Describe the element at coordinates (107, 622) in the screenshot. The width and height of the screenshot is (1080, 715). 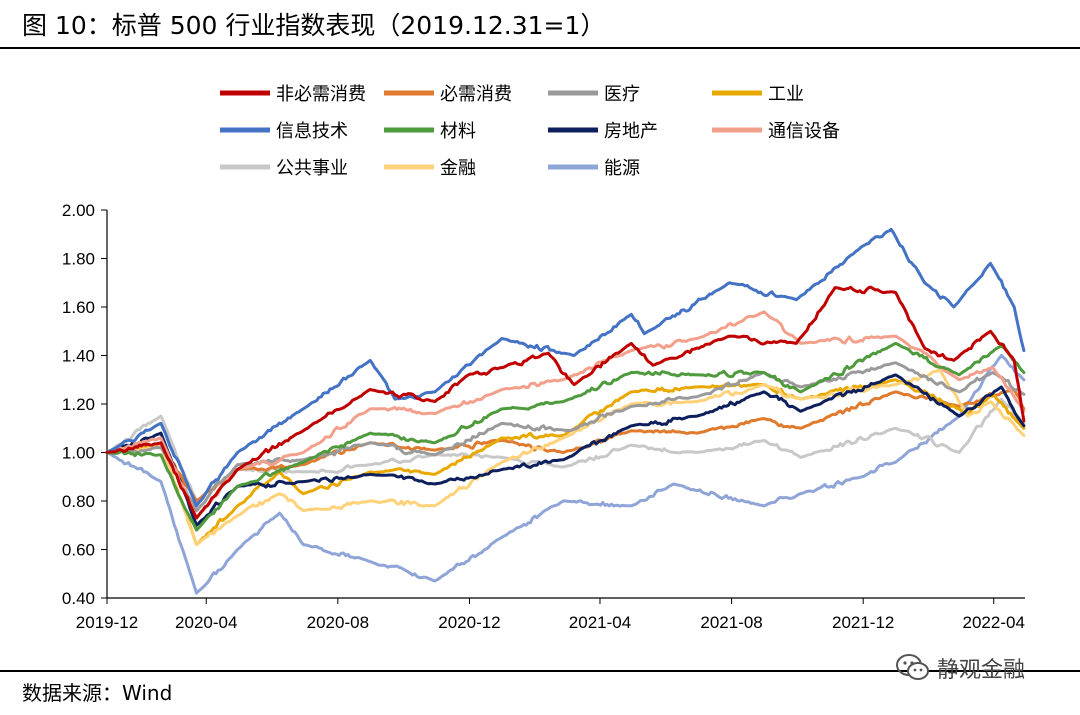
I see `x-tick-label: 2019-12` at that location.